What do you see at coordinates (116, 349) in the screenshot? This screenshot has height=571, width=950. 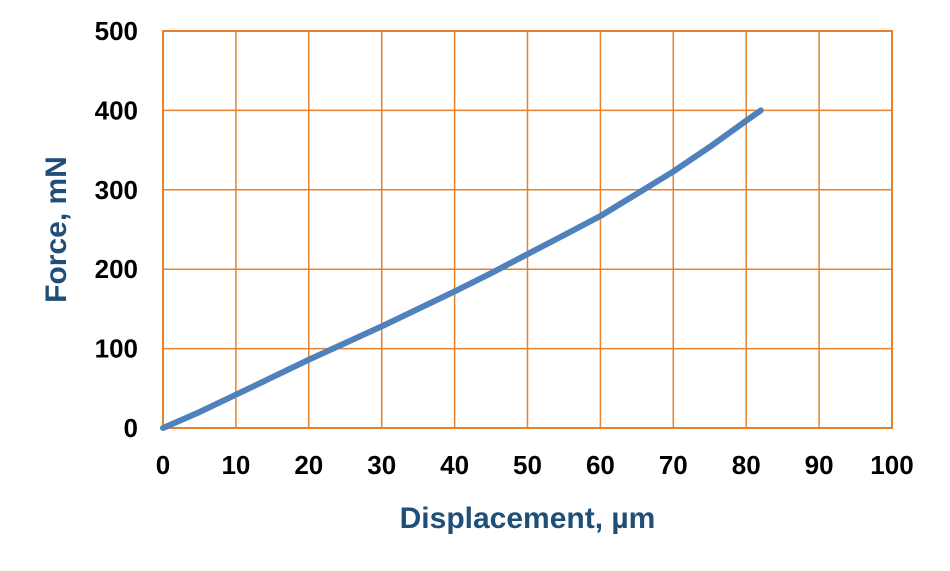 I see `y-tick-label: 100` at bounding box center [116, 349].